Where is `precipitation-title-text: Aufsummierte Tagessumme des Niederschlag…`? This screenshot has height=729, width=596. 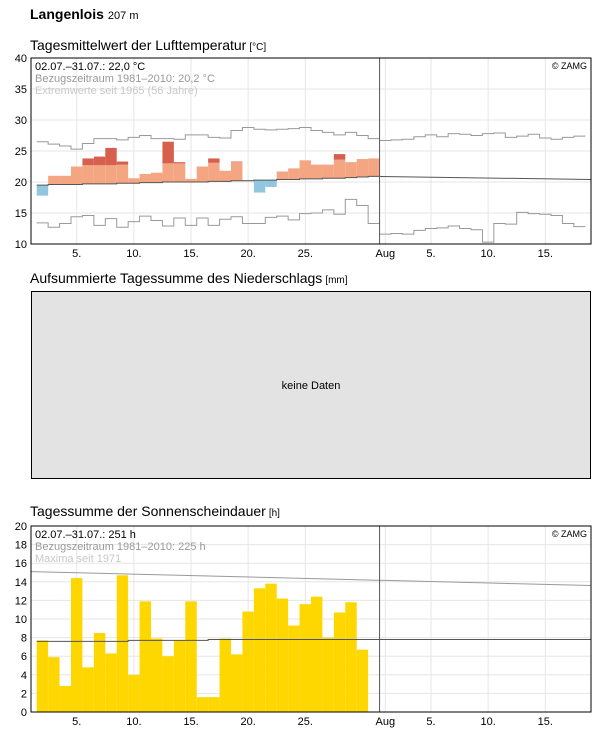
precipitation-title-text: Aufsummierte Tagessumme des Niederschlag… is located at coordinates (176, 278).